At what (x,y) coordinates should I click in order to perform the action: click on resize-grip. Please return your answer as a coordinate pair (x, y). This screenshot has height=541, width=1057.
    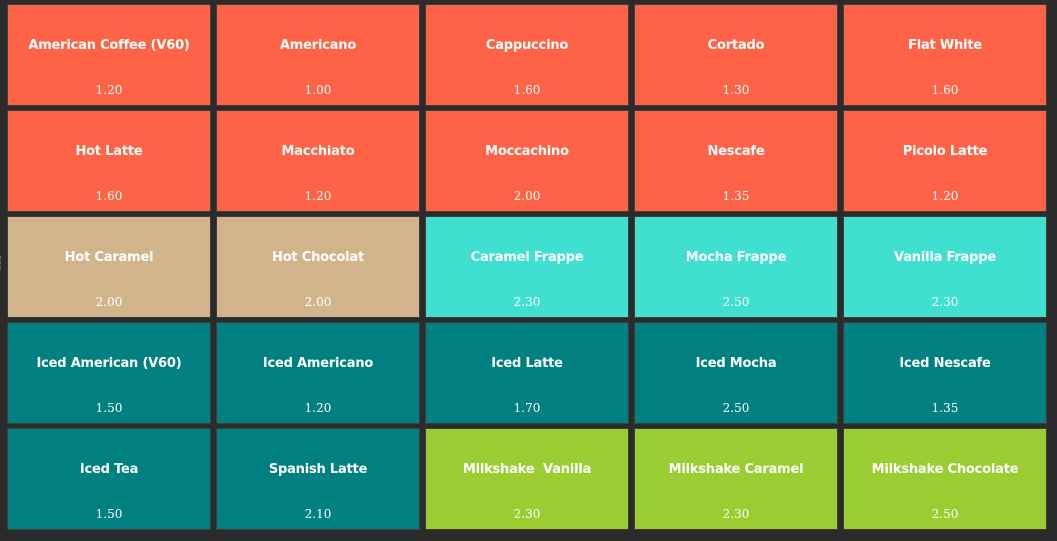
    Looking at the image, I should click on (1, 263).